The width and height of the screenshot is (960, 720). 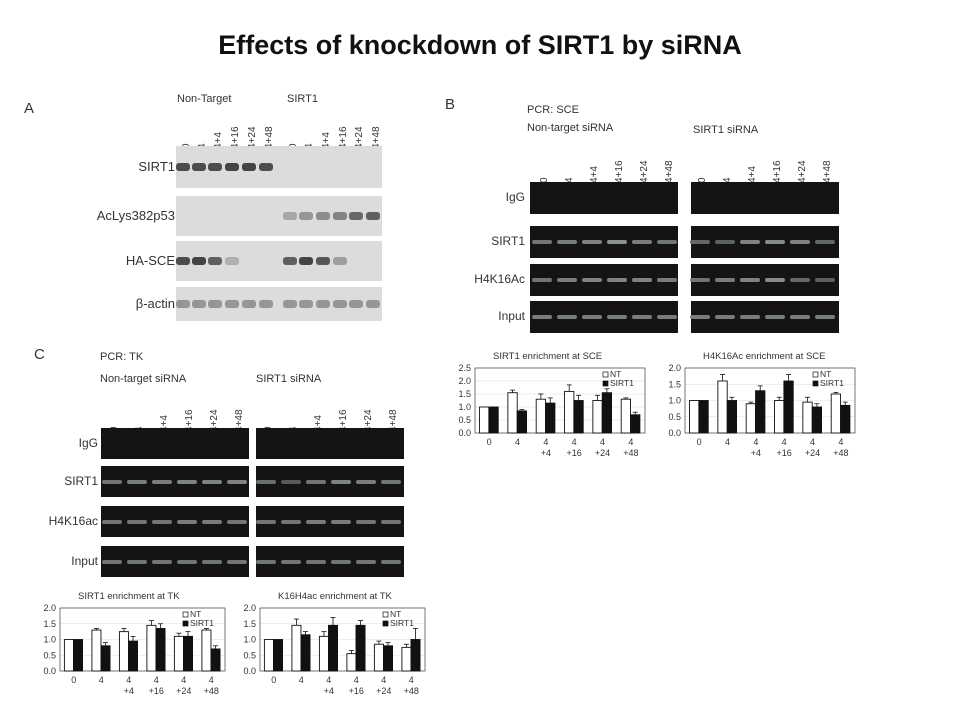 What do you see at coordinates (784, 453) in the screenshot?
I see `chart-1-xtick-3: +16` at bounding box center [784, 453].